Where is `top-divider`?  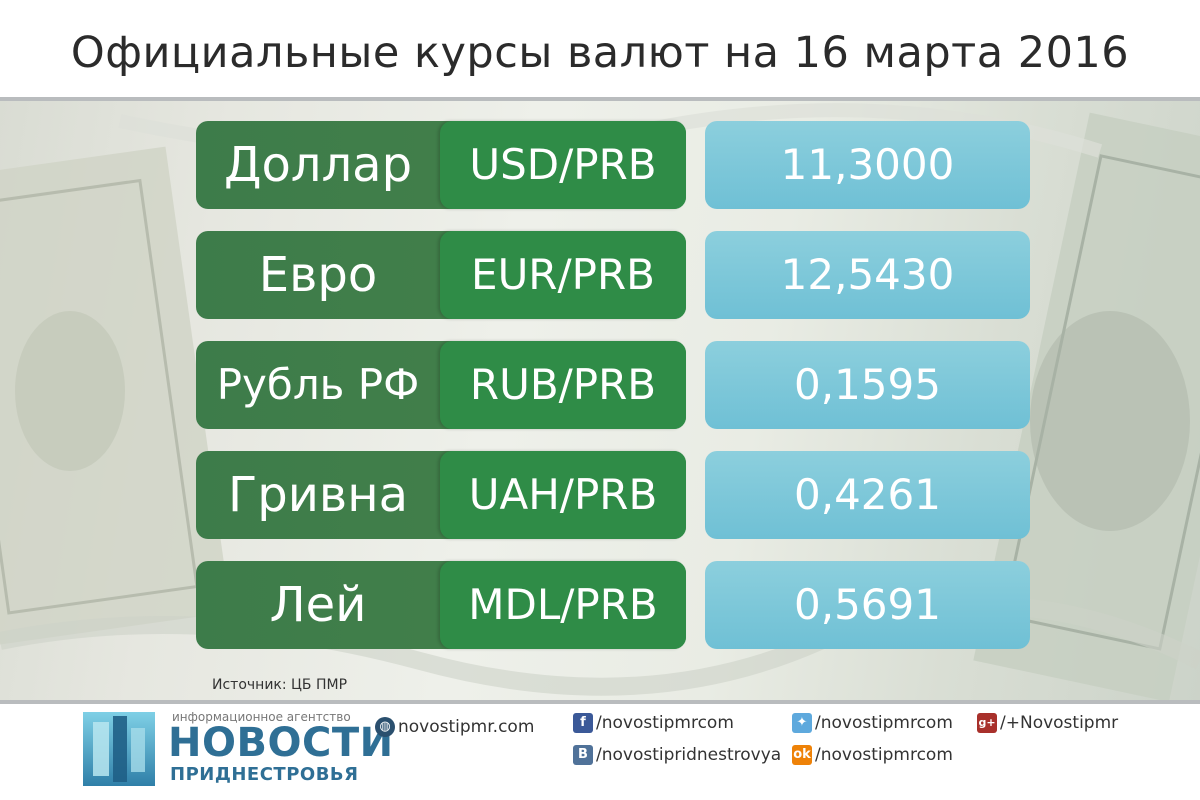 top-divider is located at coordinates (600, 99).